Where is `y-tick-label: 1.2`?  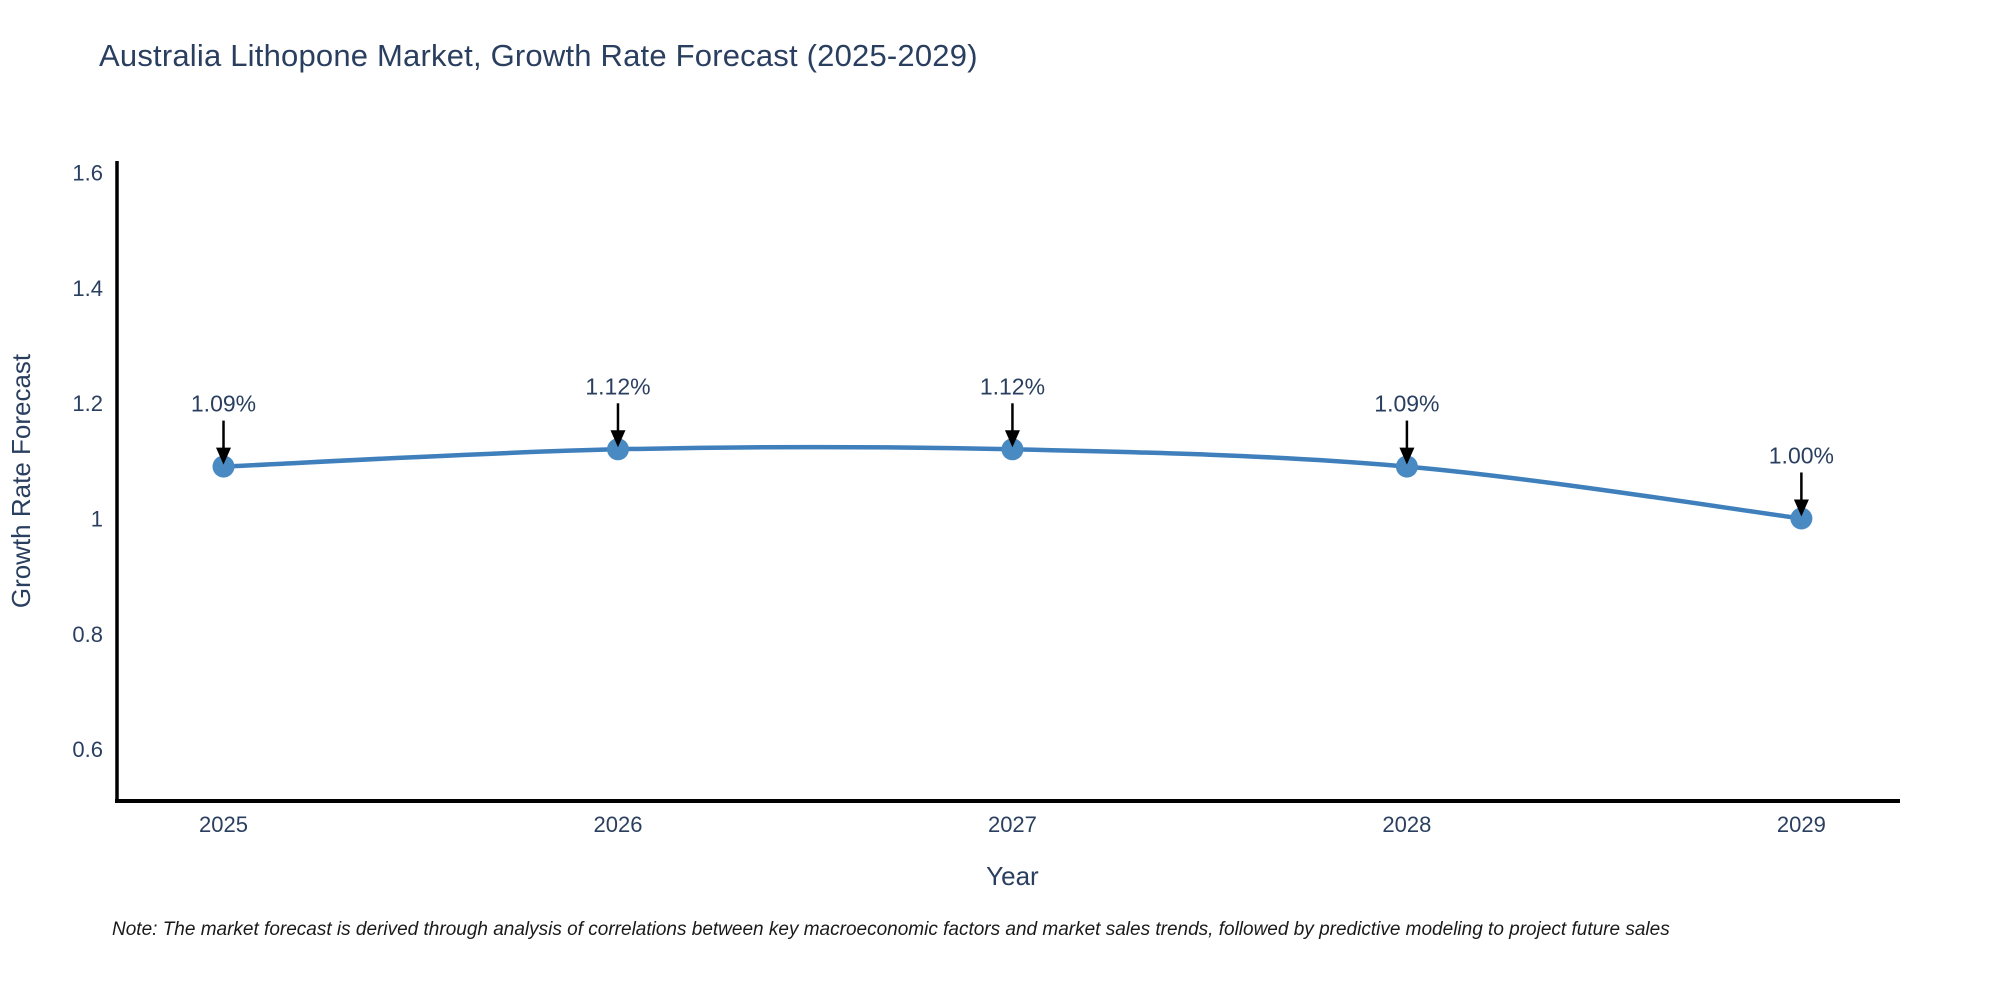
y-tick-label: 1.2 is located at coordinates (87, 403).